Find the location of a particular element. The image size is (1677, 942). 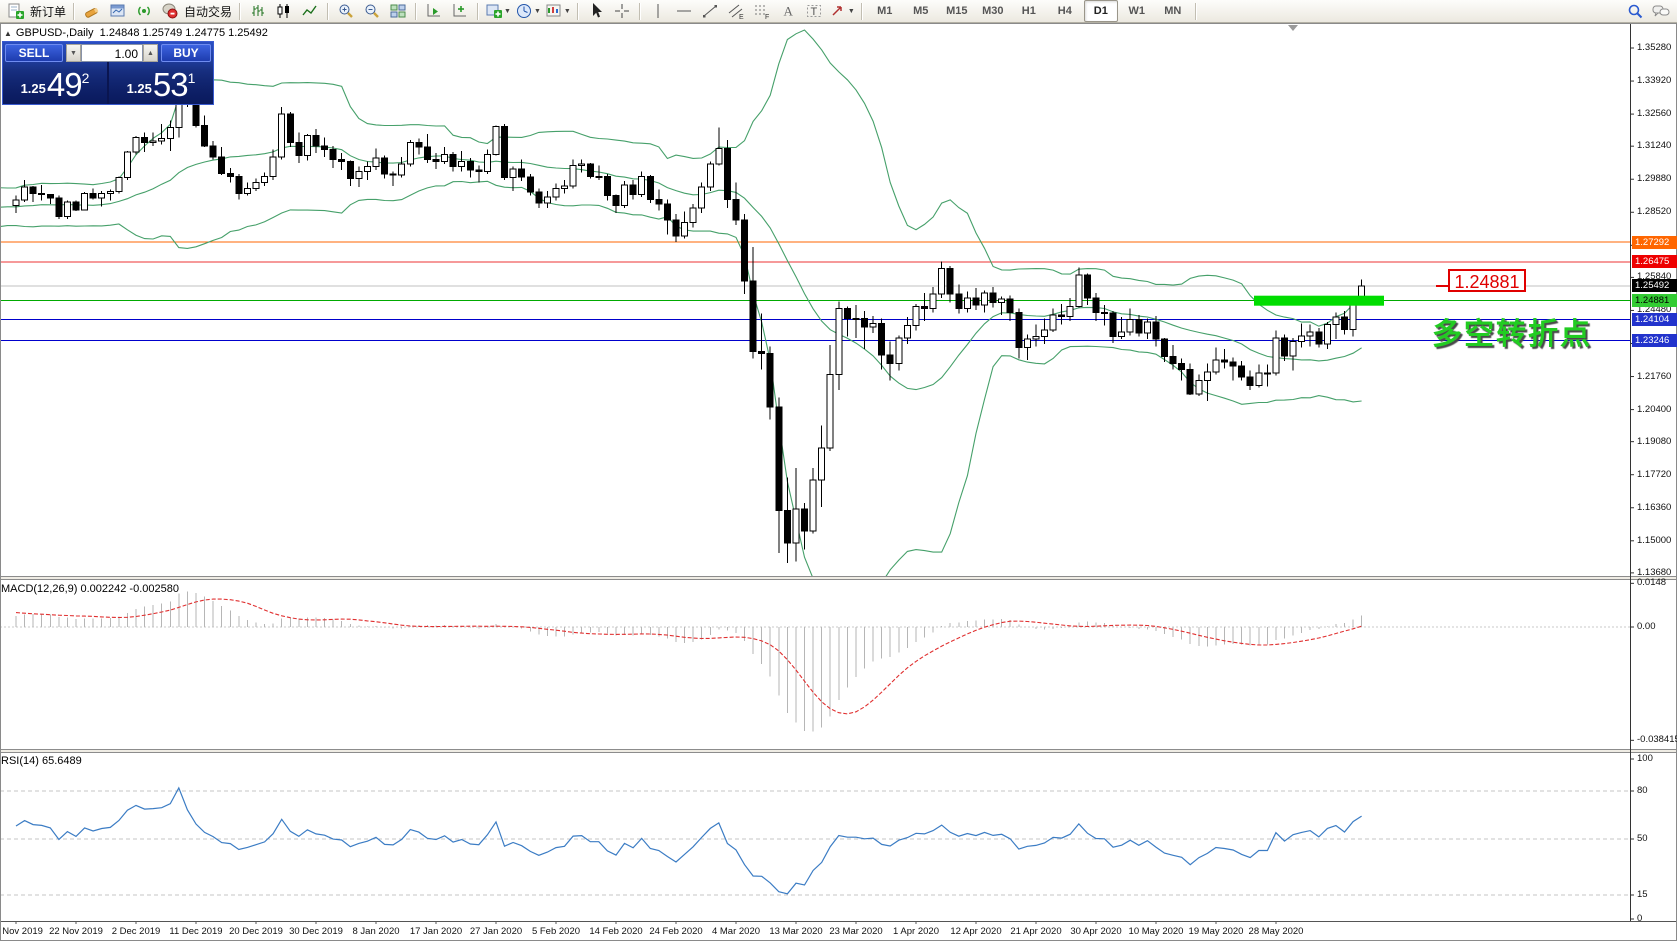

level-price-badge: 1.24104 is located at coordinates (1654, 320).